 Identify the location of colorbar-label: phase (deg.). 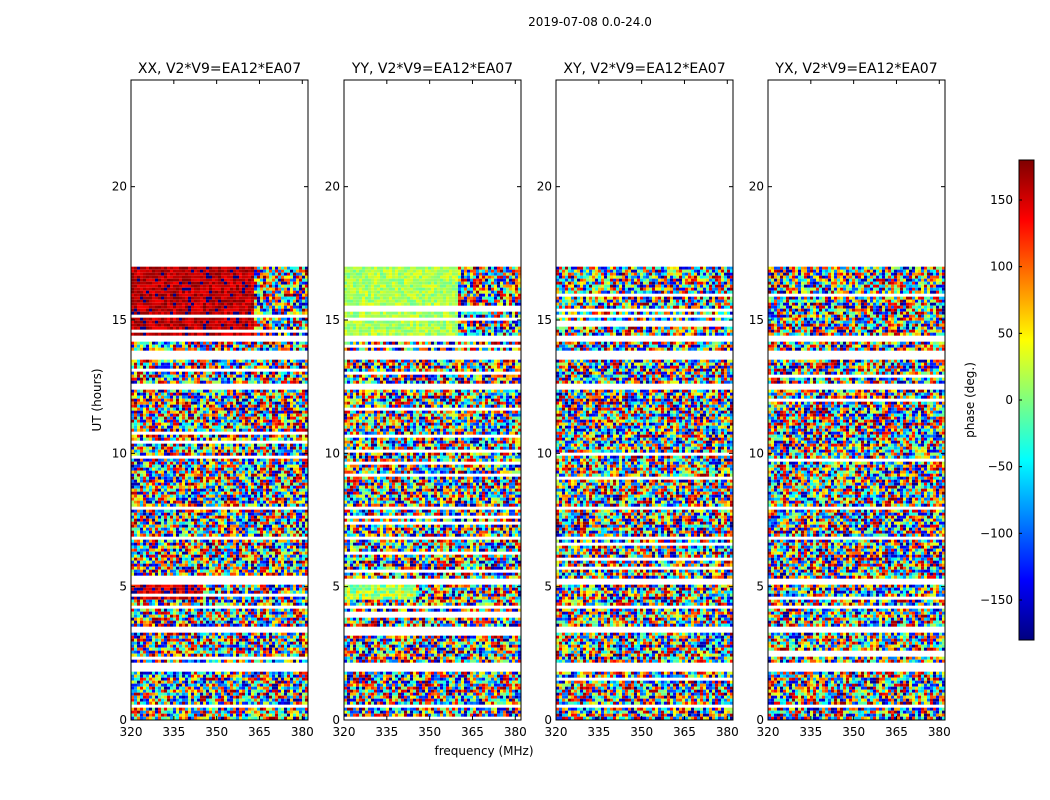
(970, 400).